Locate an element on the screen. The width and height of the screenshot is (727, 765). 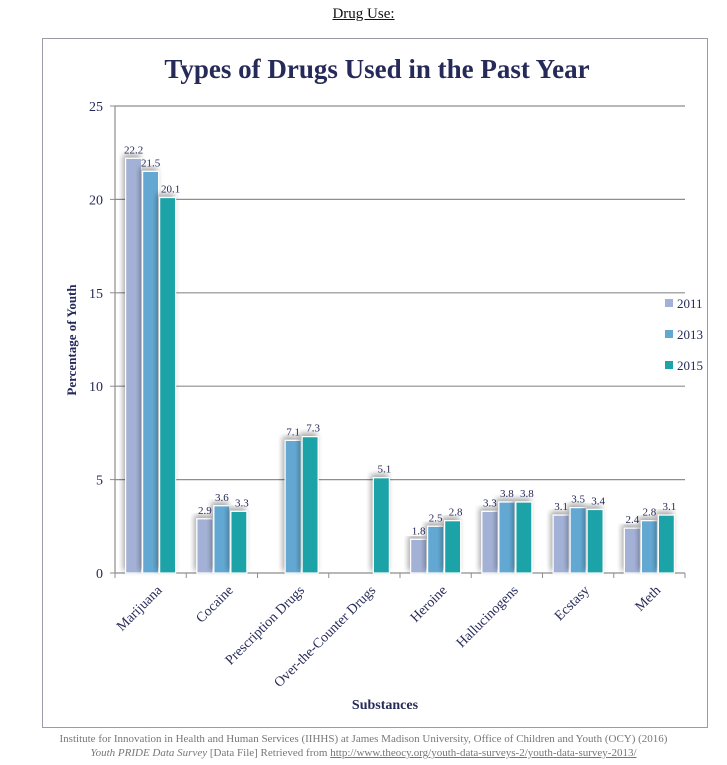
x-tick-label: Cocaine is located at coordinates (215, 604).